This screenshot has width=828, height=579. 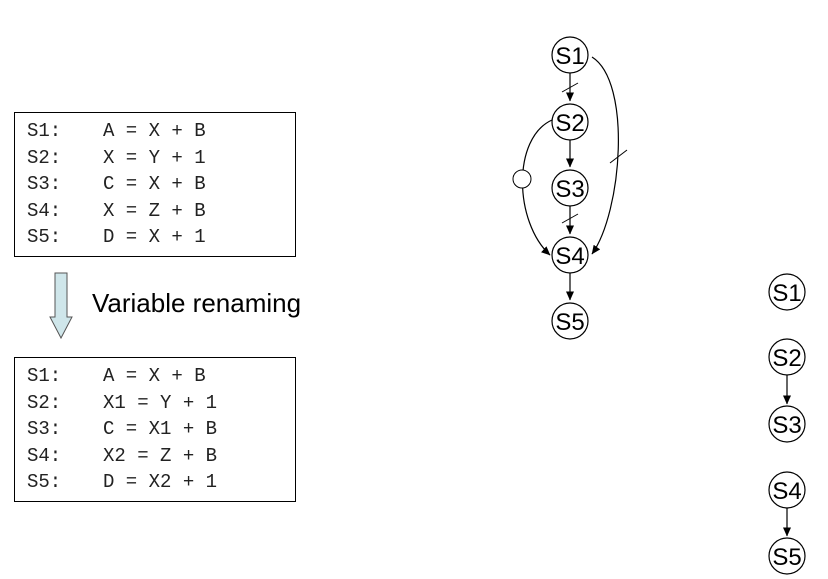 What do you see at coordinates (154, 237) in the screenshot?
I see `statement-expression: D = X + 1` at bounding box center [154, 237].